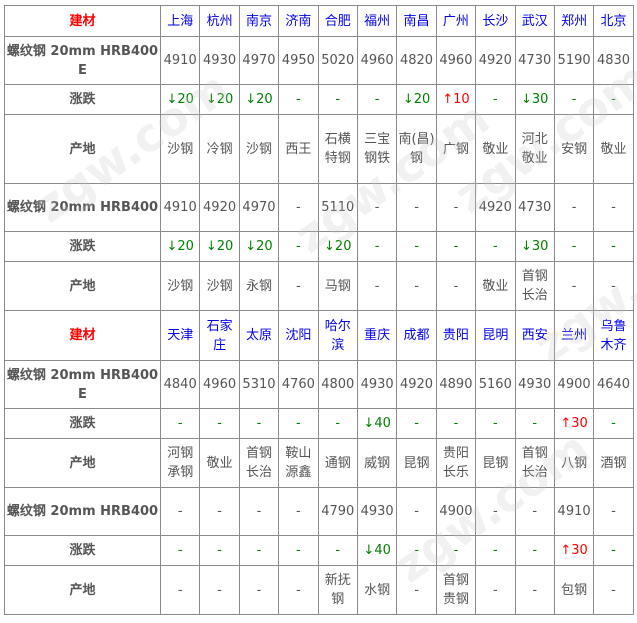  What do you see at coordinates (298, 149) in the screenshot?
I see `origin-cell: 西王` at bounding box center [298, 149].